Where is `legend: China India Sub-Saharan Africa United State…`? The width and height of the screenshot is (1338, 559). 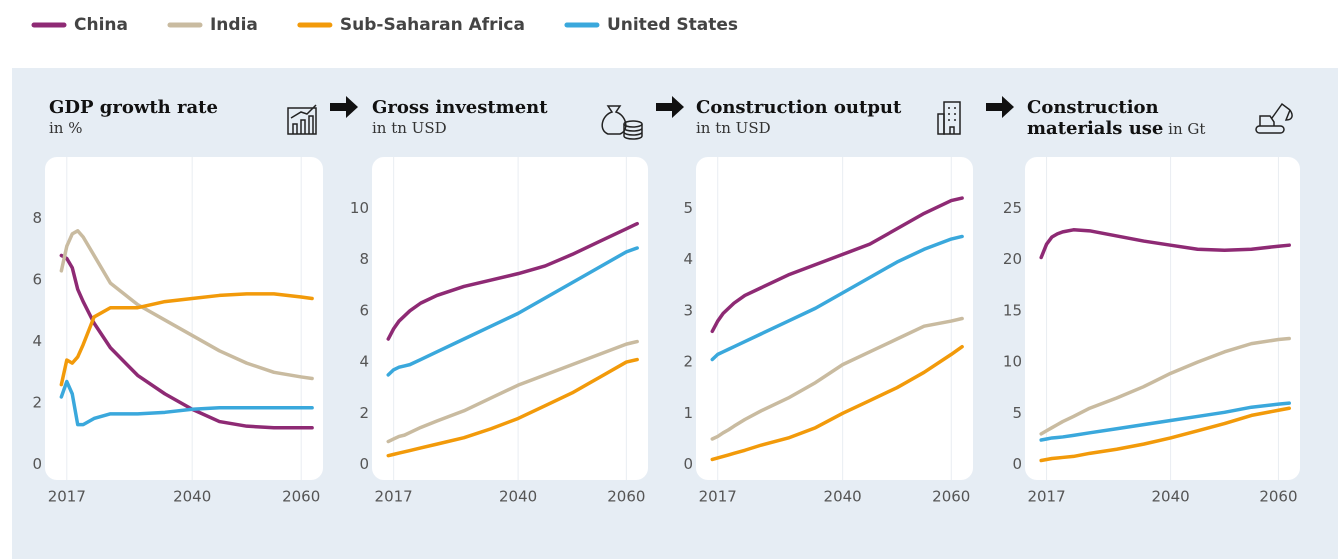
legend: China India Sub-Saharan Africa United State… is located at coordinates (384, 25).